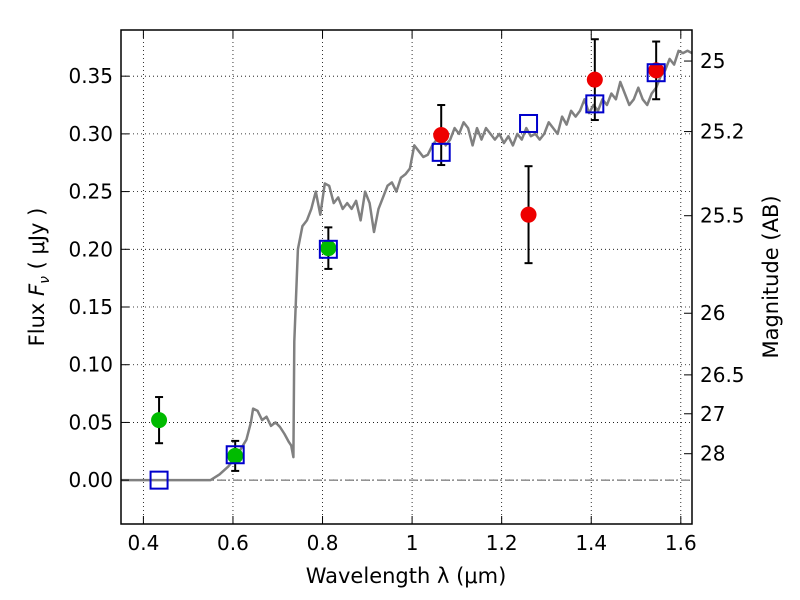 The height and width of the screenshot is (600, 800). Describe the element at coordinates (90, 76) in the screenshot. I see `y-tick-label: 0.35` at that location.